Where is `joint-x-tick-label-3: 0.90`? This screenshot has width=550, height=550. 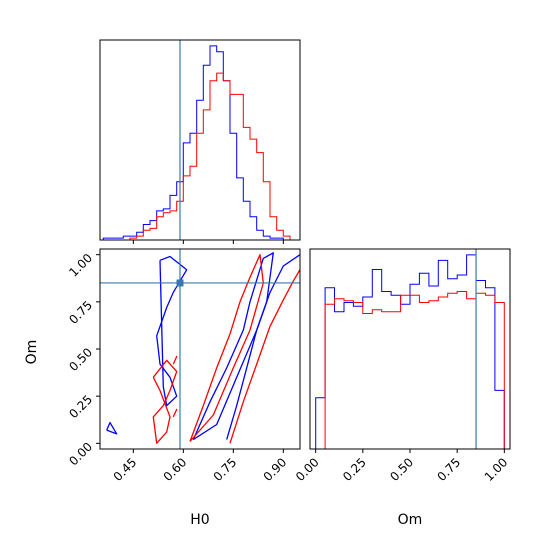
joint-x-tick-label-3: 0.90 is located at coordinates (275, 469).